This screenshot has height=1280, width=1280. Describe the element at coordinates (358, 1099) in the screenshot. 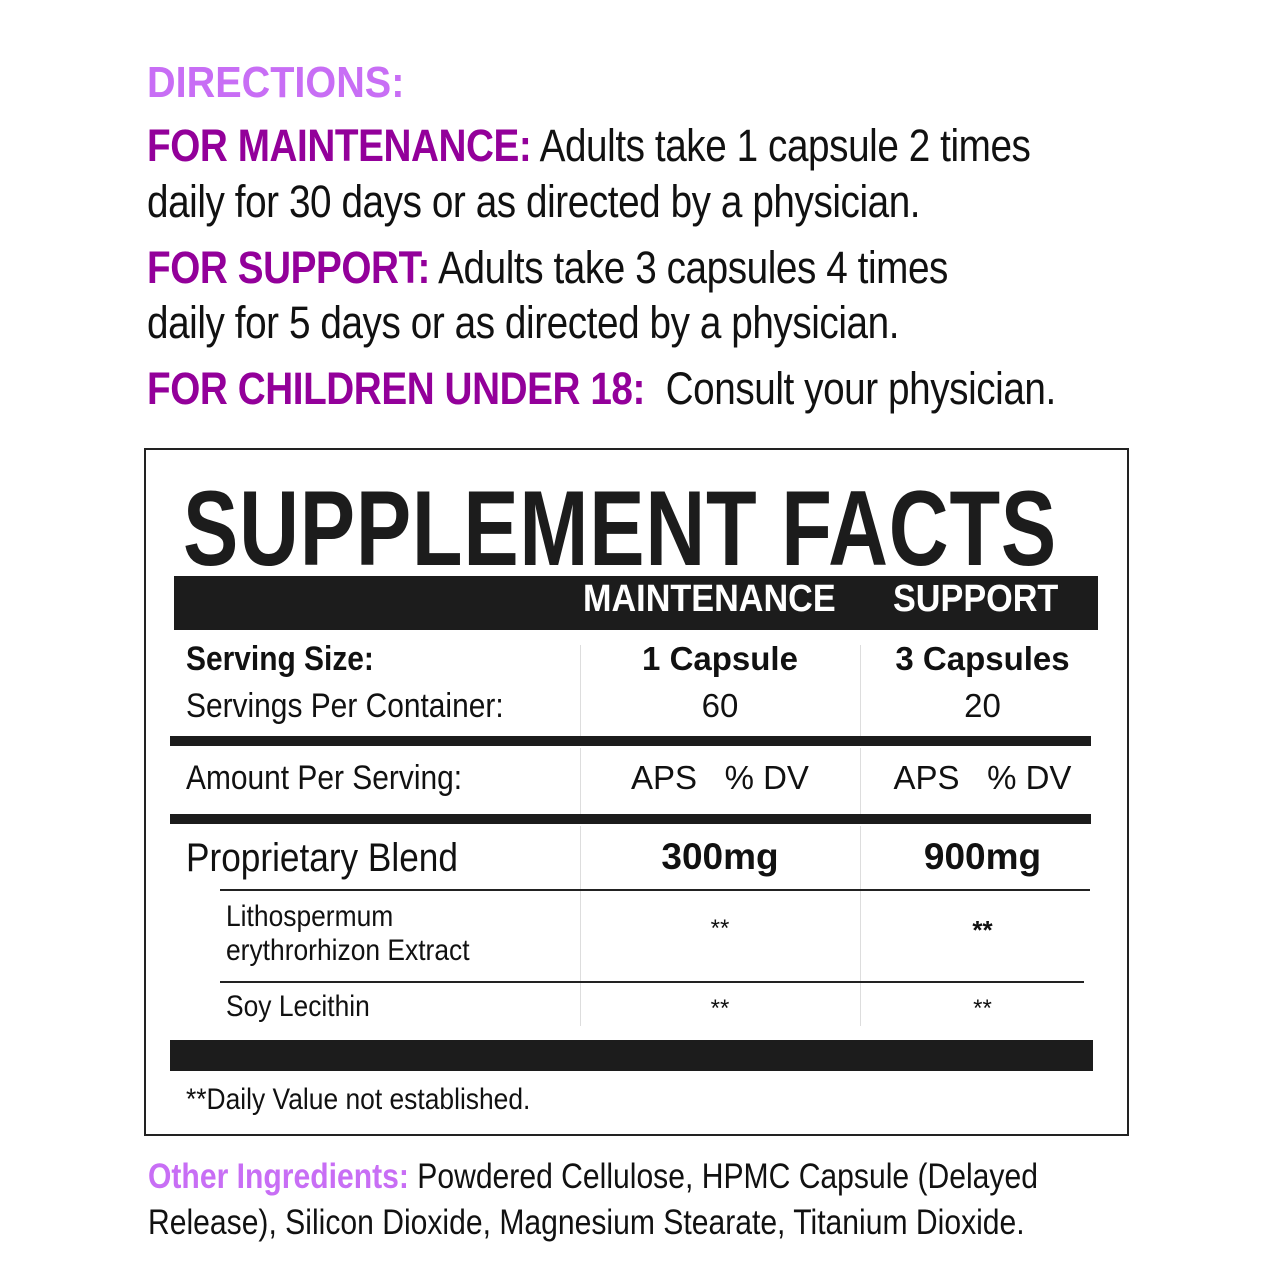

I see `footnote: **Daily Value not established.` at that location.